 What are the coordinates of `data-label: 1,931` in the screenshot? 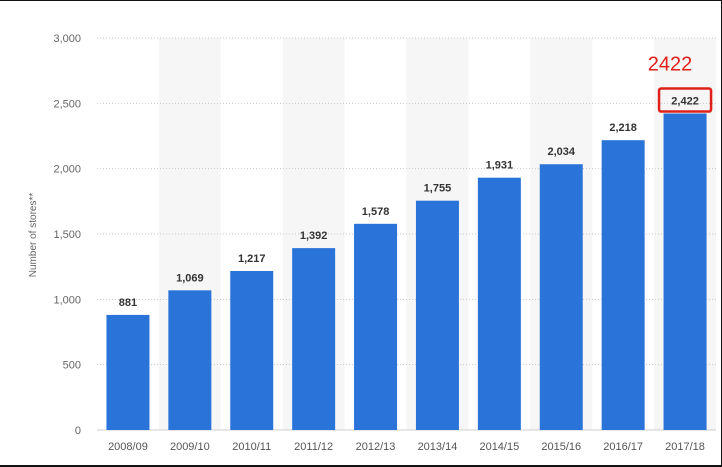 It's located at (500, 166).